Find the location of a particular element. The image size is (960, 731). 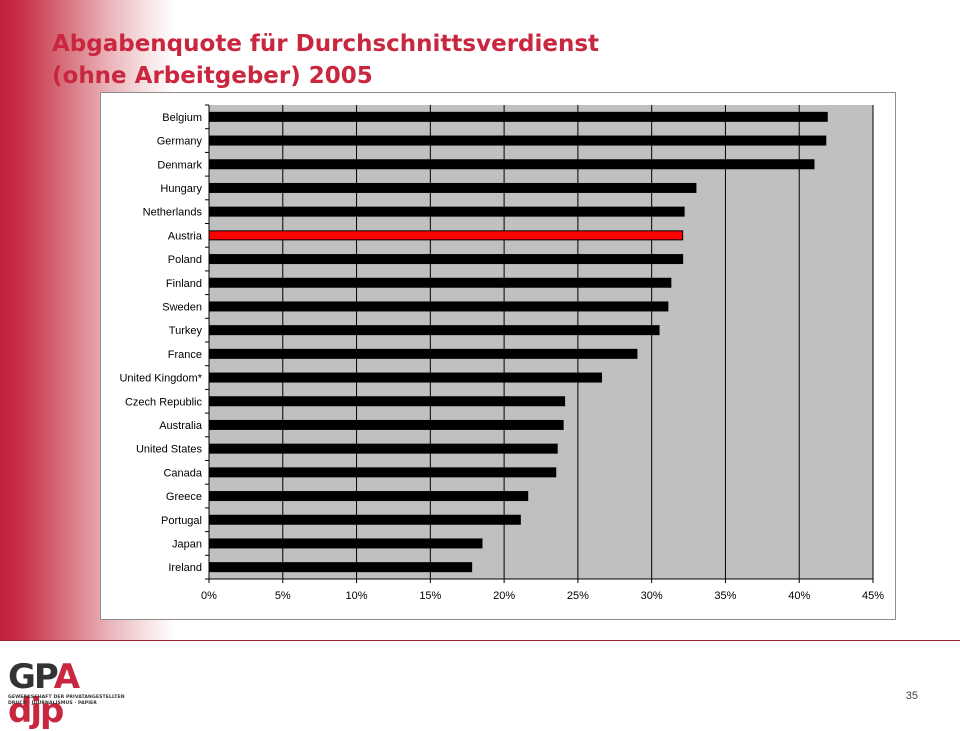

category-label: Turkey is located at coordinates (186, 331).